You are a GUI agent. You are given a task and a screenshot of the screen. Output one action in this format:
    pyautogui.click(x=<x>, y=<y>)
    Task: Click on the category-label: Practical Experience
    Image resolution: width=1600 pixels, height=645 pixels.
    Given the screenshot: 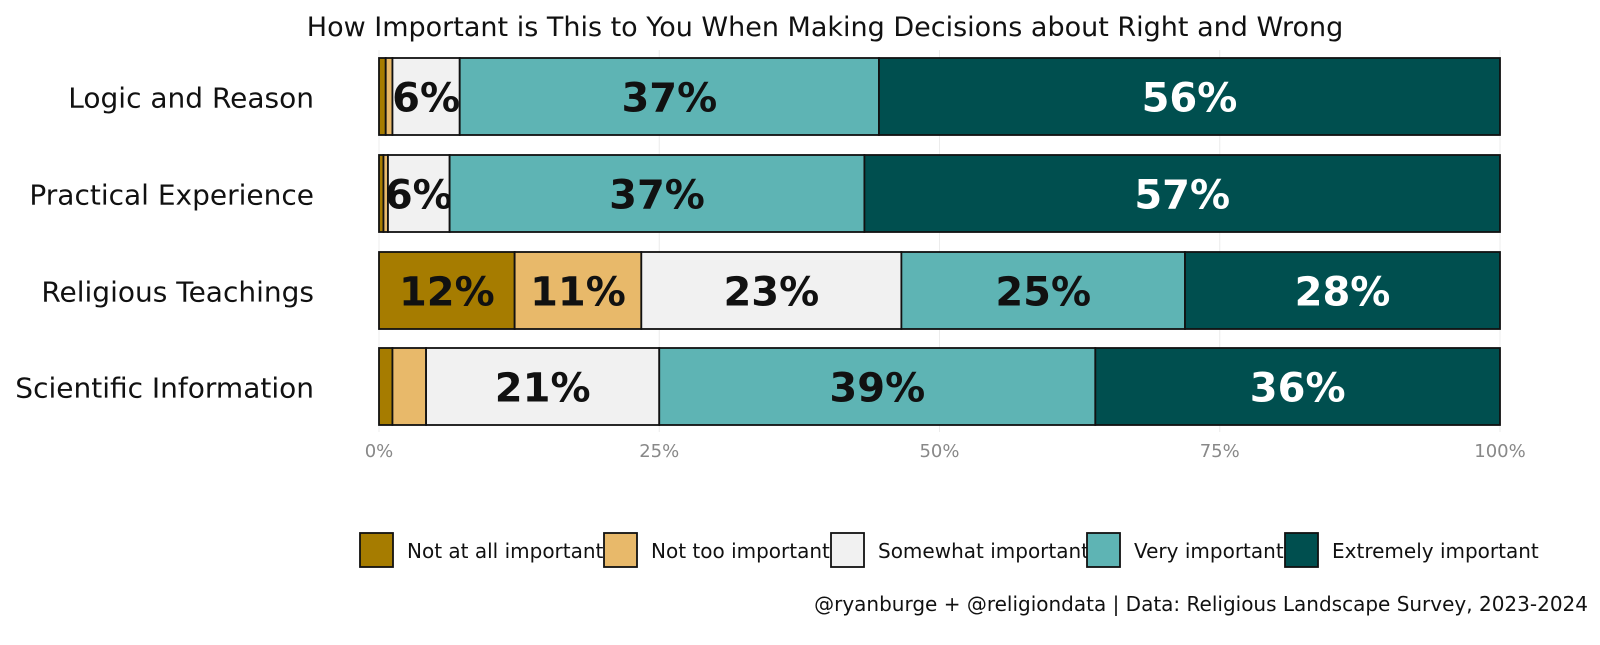 What is the action you would take?
    pyautogui.click(x=171, y=195)
    